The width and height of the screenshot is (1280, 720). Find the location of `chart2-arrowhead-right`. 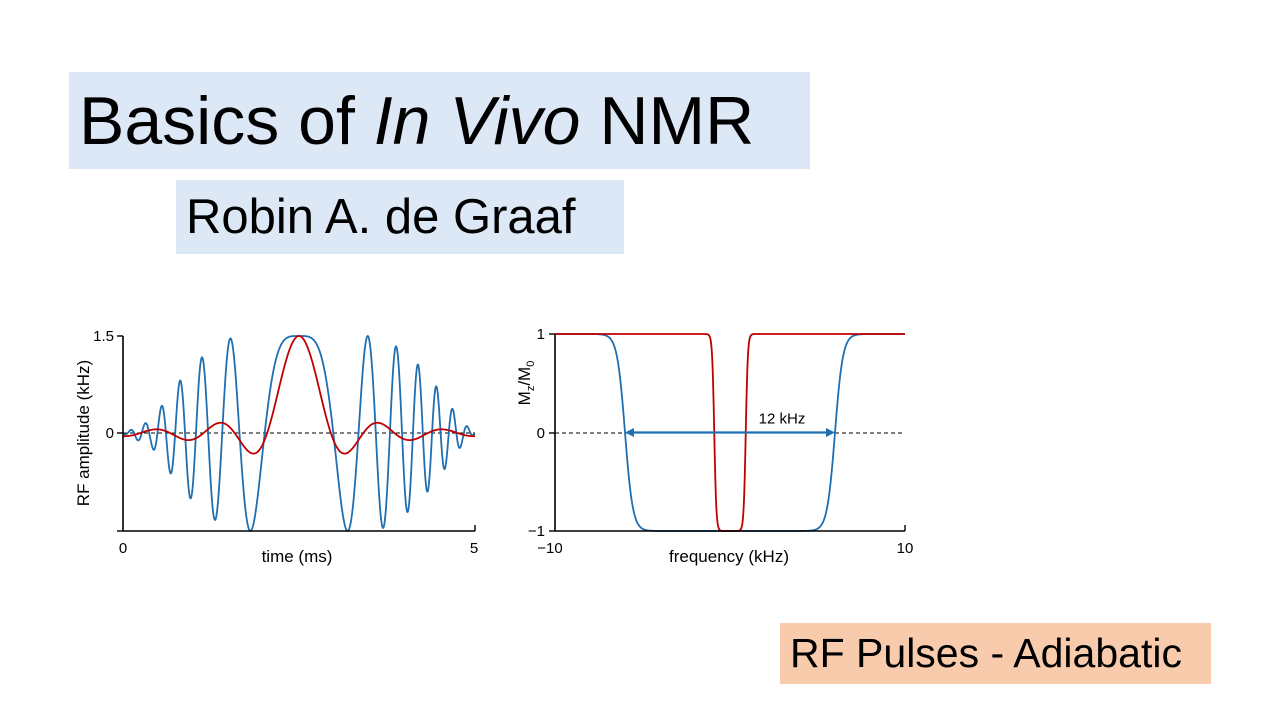

chart2-arrowhead-right is located at coordinates (830, 432).